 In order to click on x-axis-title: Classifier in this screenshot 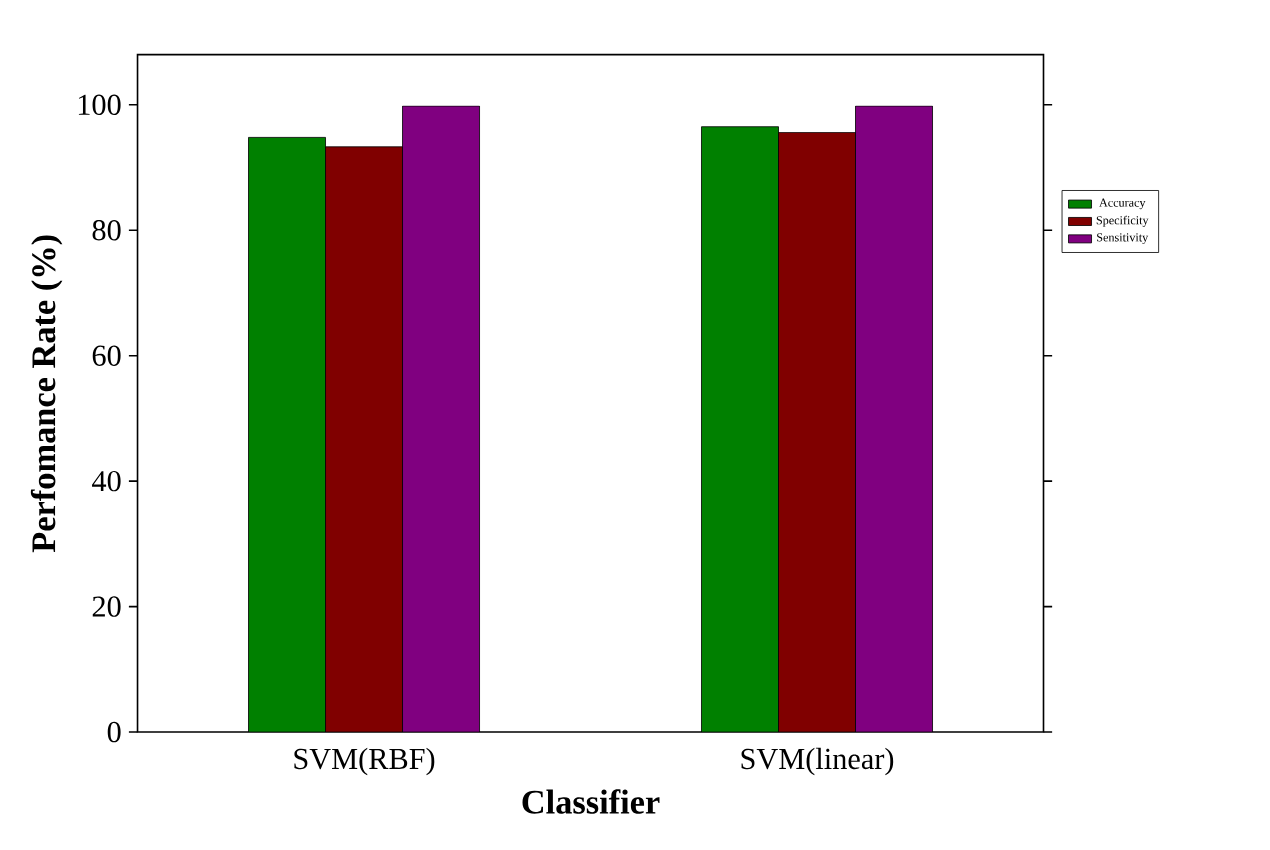, I will do `click(591, 802)`.